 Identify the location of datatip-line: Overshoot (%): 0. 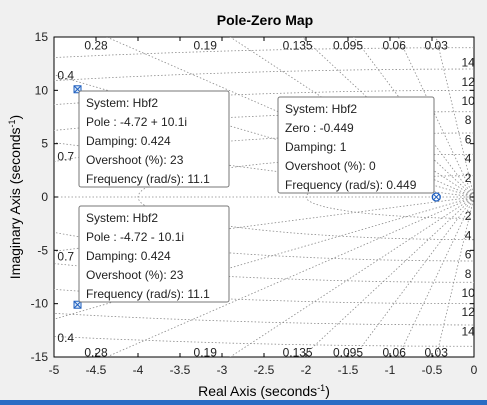
(330, 166).